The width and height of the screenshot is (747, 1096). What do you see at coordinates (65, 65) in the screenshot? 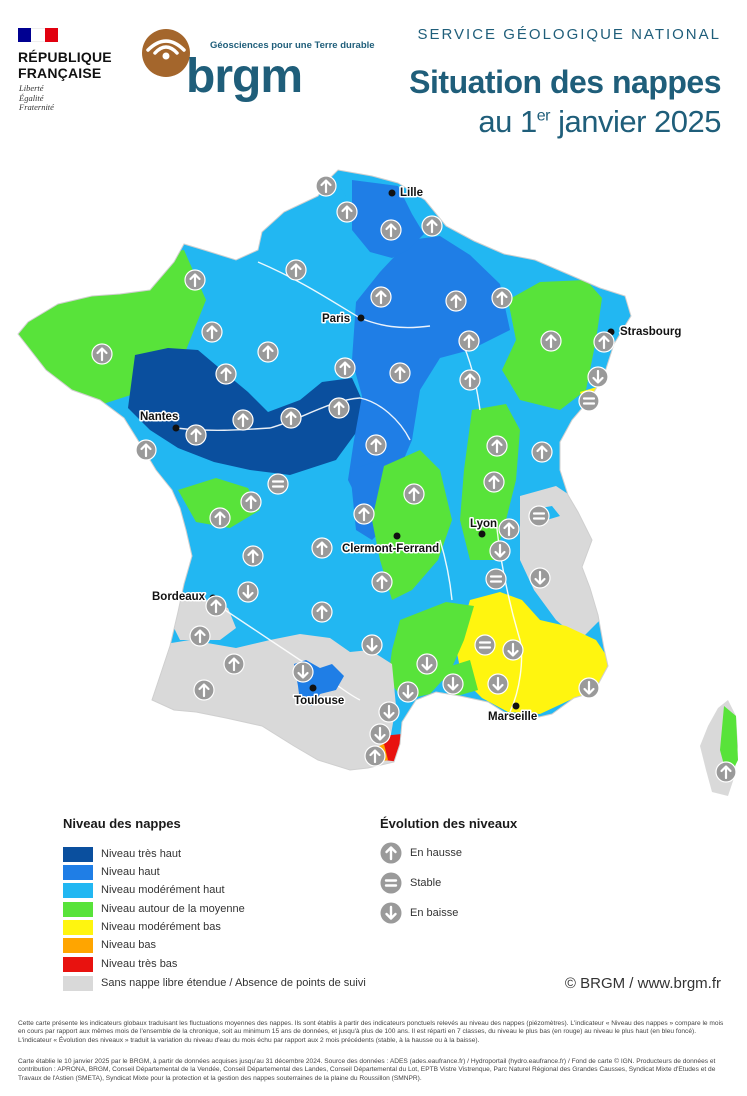
I see `republique-francaise-logo: RÉPUBLIQUE FRANÇAISE` at bounding box center [65, 65].